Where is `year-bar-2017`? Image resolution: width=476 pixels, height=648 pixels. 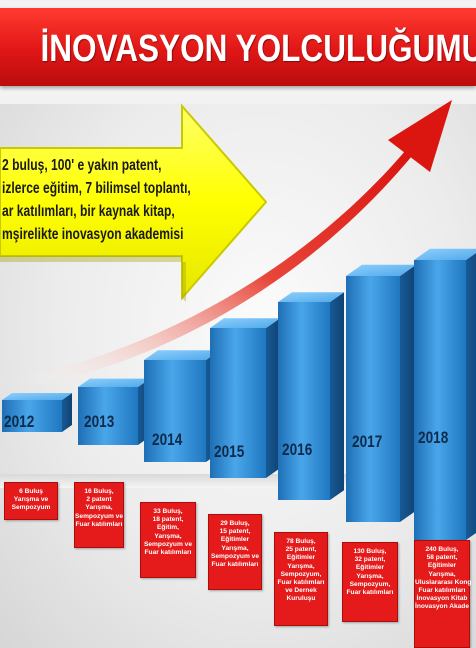
year-bar-2017 is located at coordinates (381, 393).